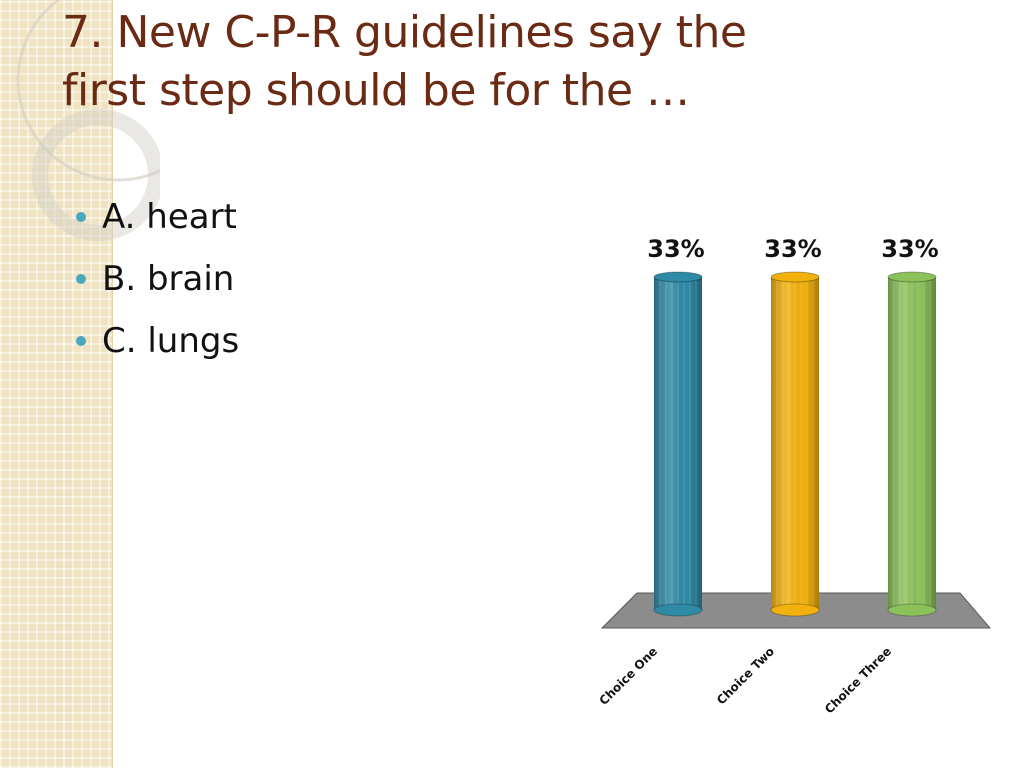 This screenshot has height=768, width=1024. I want to click on answer-option-c: C. lungs, so click(157, 341).